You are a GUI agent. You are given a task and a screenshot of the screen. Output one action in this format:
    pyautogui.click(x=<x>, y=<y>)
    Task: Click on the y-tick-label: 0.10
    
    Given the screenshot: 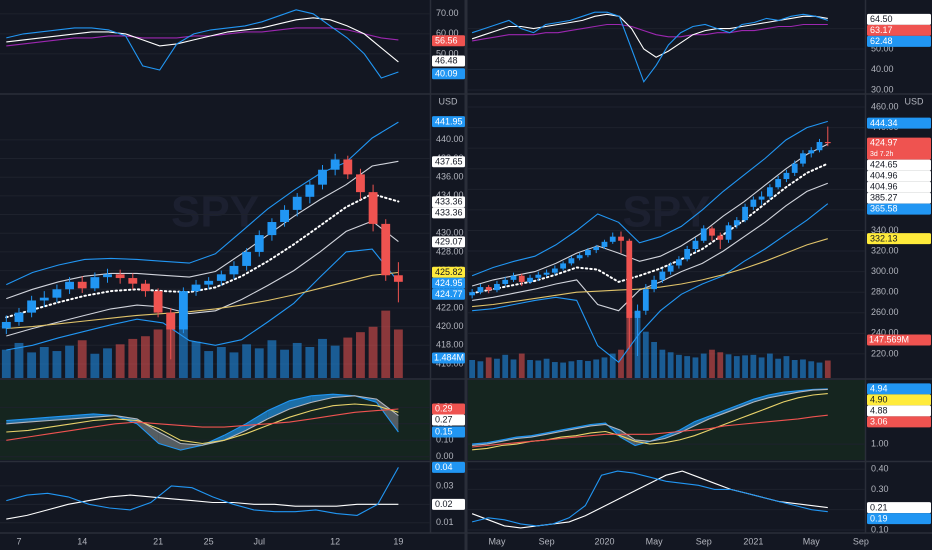 What is the action you would take?
    pyautogui.click(x=880, y=529)
    